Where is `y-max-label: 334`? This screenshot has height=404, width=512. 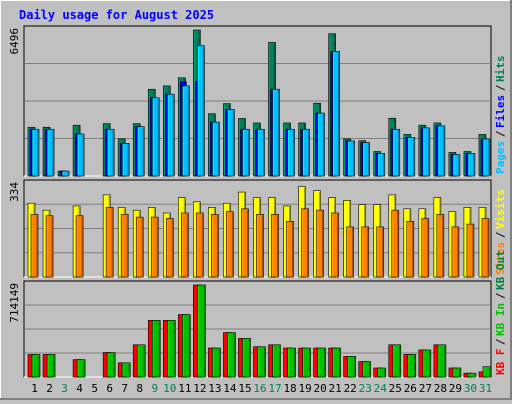
y-max-label: 334 is located at coordinates (14, 192).